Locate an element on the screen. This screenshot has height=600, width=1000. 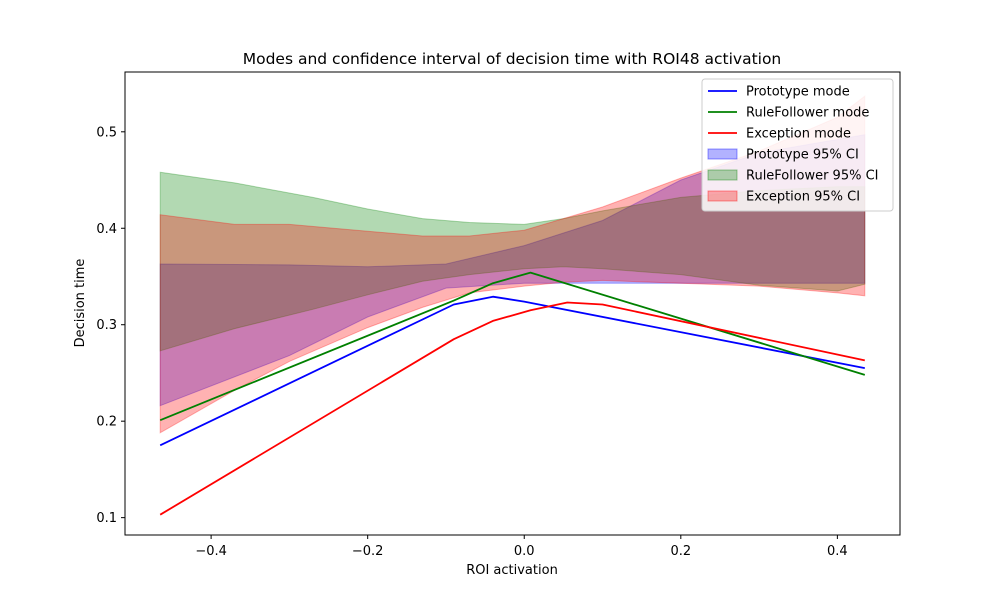
x-tick-label: 0.0 is located at coordinates (524, 551).